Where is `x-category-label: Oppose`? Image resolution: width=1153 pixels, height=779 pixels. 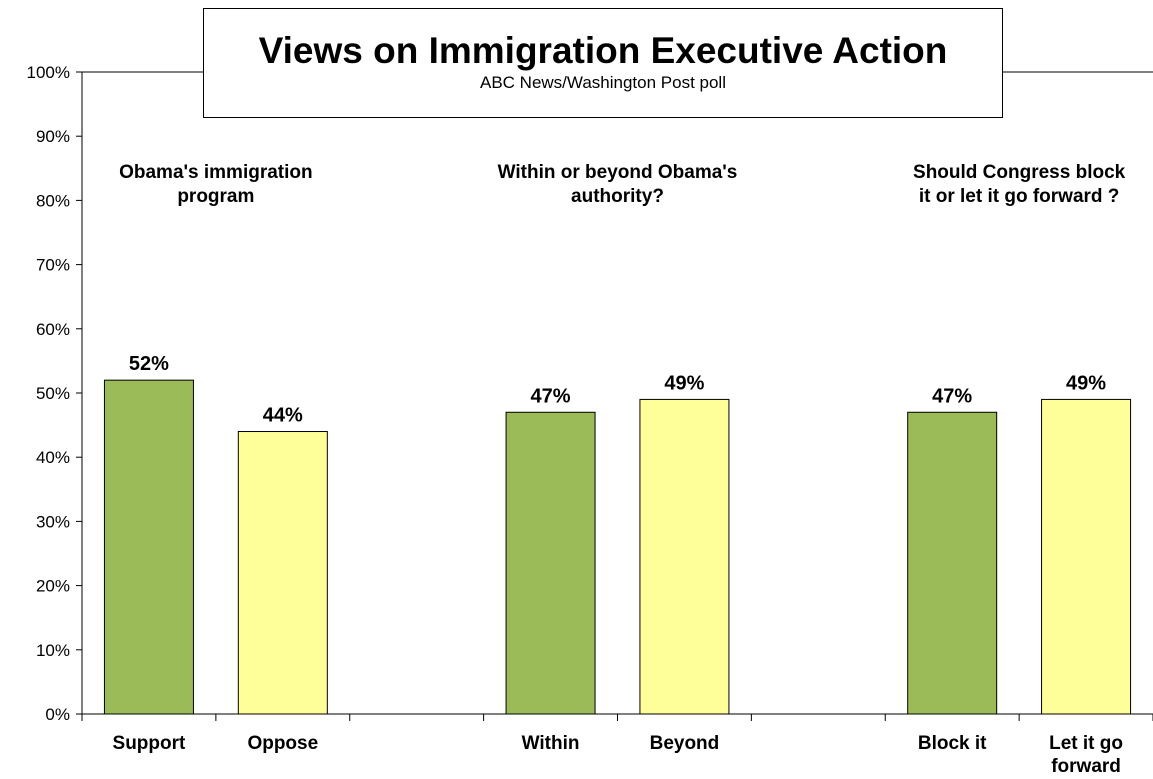 x-category-label: Oppose is located at coordinates (282, 743).